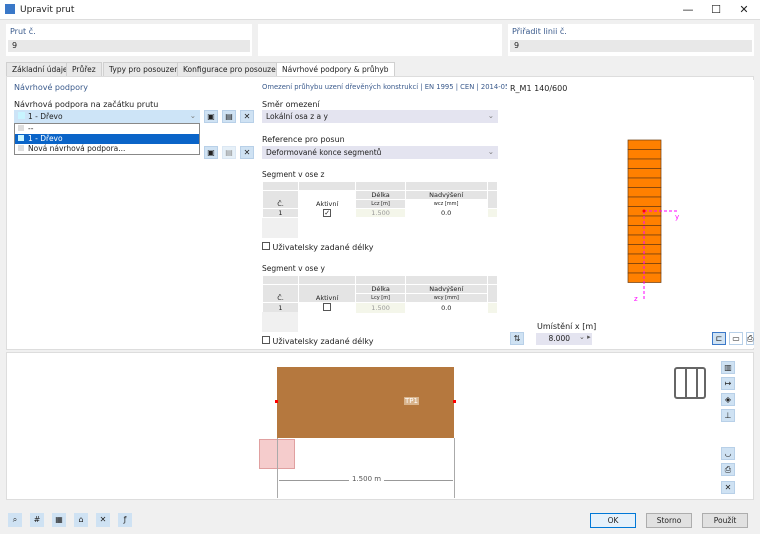  What do you see at coordinates (539, 88) in the screenshot?
I see `section-name: R_M1 140/600` at bounding box center [539, 88].